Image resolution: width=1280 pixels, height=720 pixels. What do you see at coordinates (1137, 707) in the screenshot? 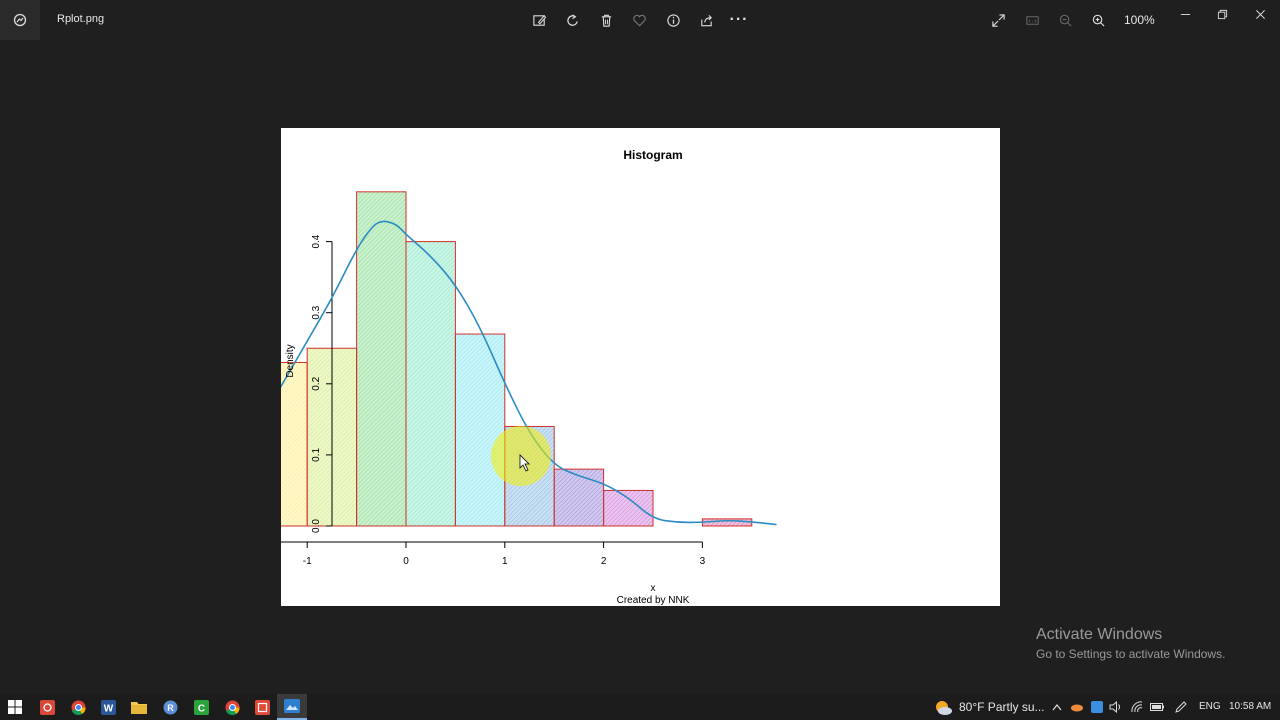
I see `wifi-icon` at bounding box center [1137, 707].